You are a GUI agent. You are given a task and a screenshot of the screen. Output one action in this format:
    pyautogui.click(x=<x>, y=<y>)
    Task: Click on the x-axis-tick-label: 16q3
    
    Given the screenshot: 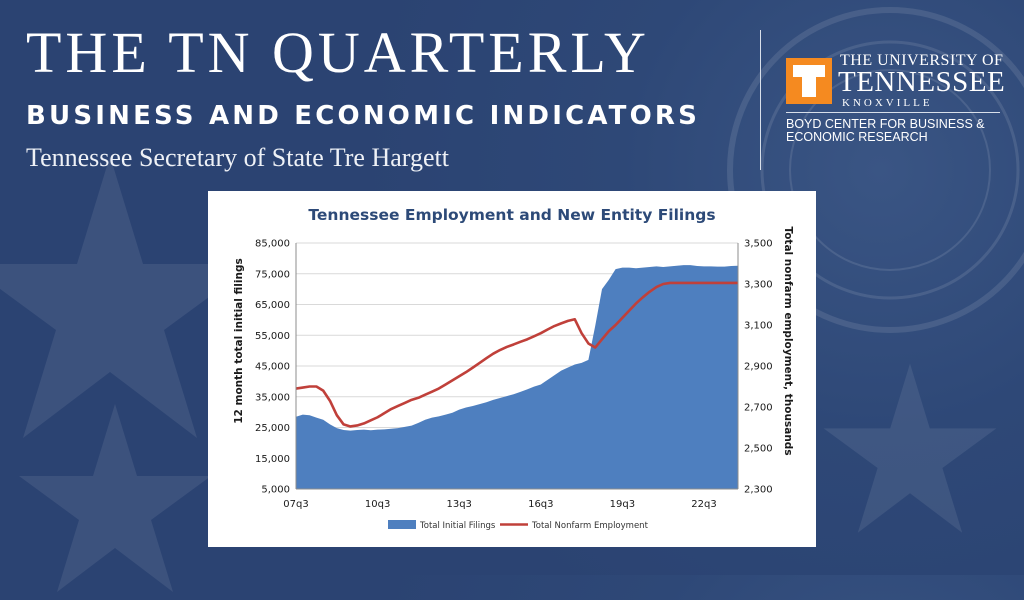 What is the action you would take?
    pyautogui.click(x=540, y=504)
    